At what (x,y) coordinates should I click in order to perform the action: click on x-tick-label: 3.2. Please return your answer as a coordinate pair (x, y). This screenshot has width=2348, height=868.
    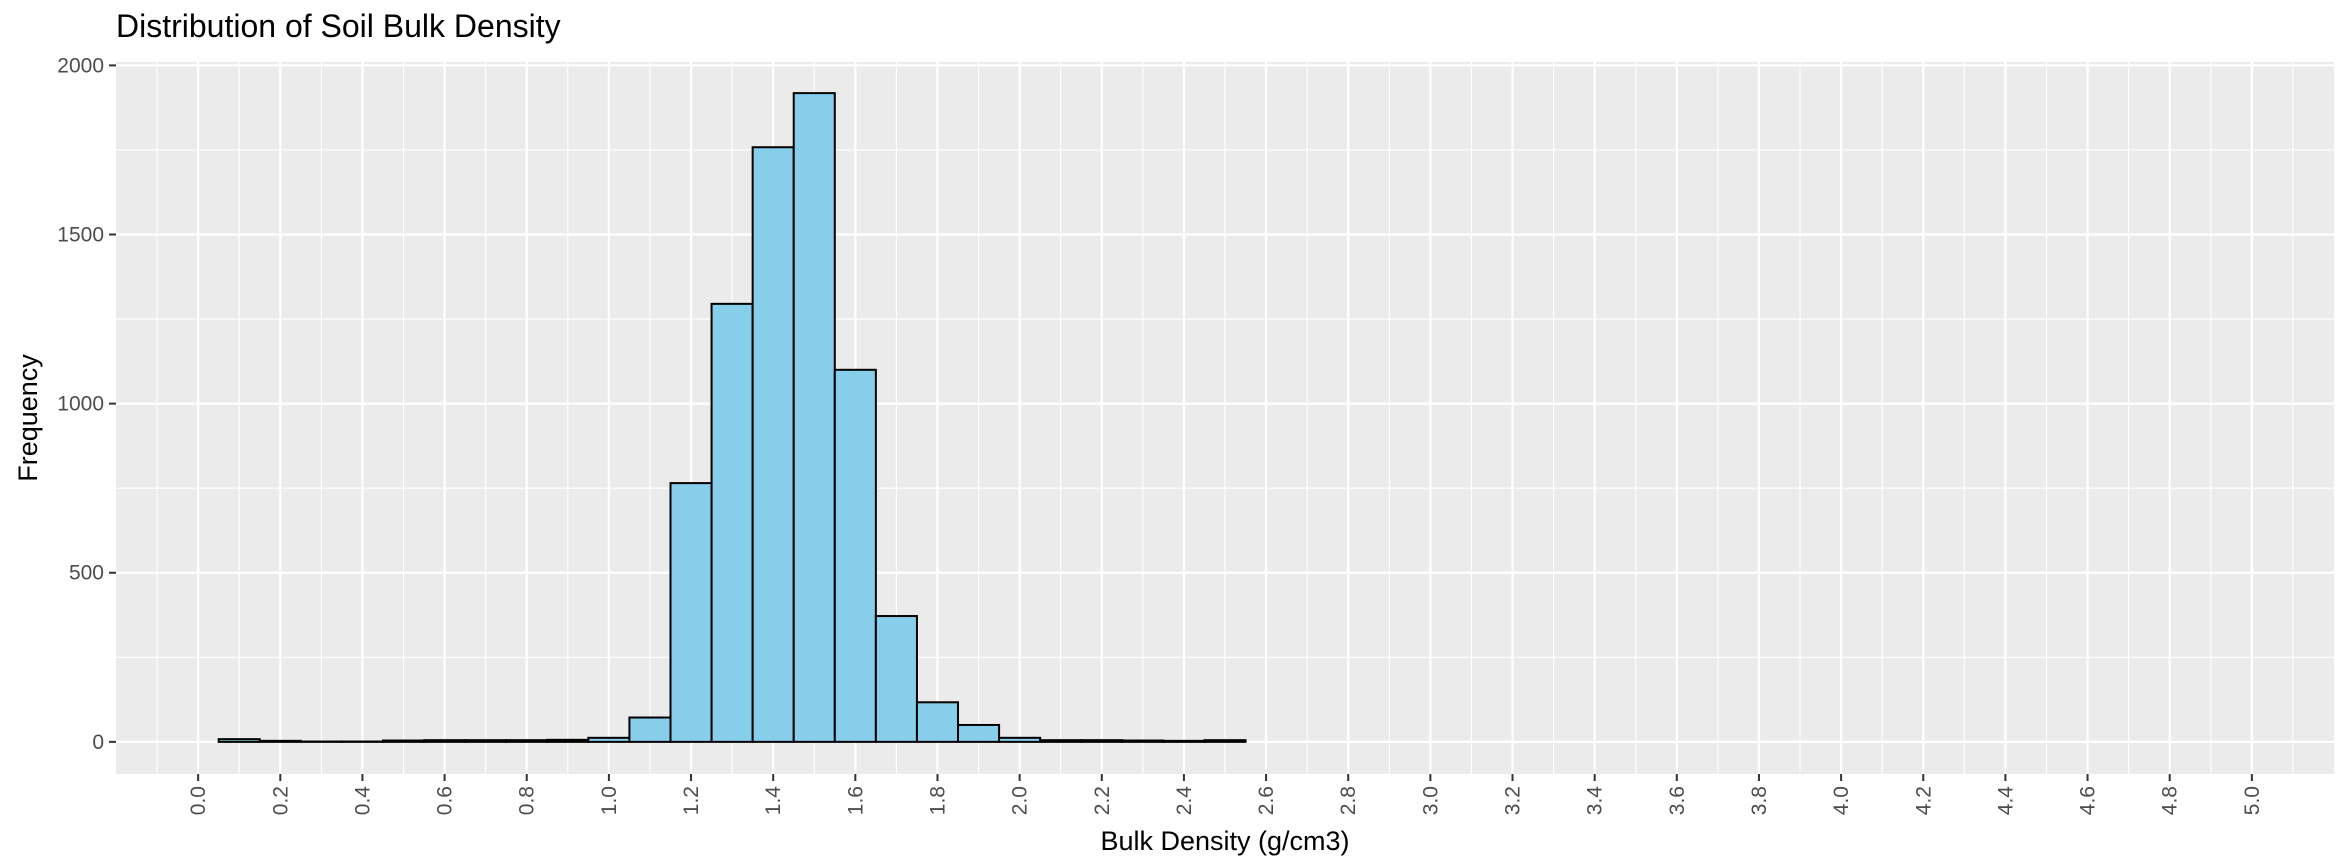
    Looking at the image, I should click on (1513, 800).